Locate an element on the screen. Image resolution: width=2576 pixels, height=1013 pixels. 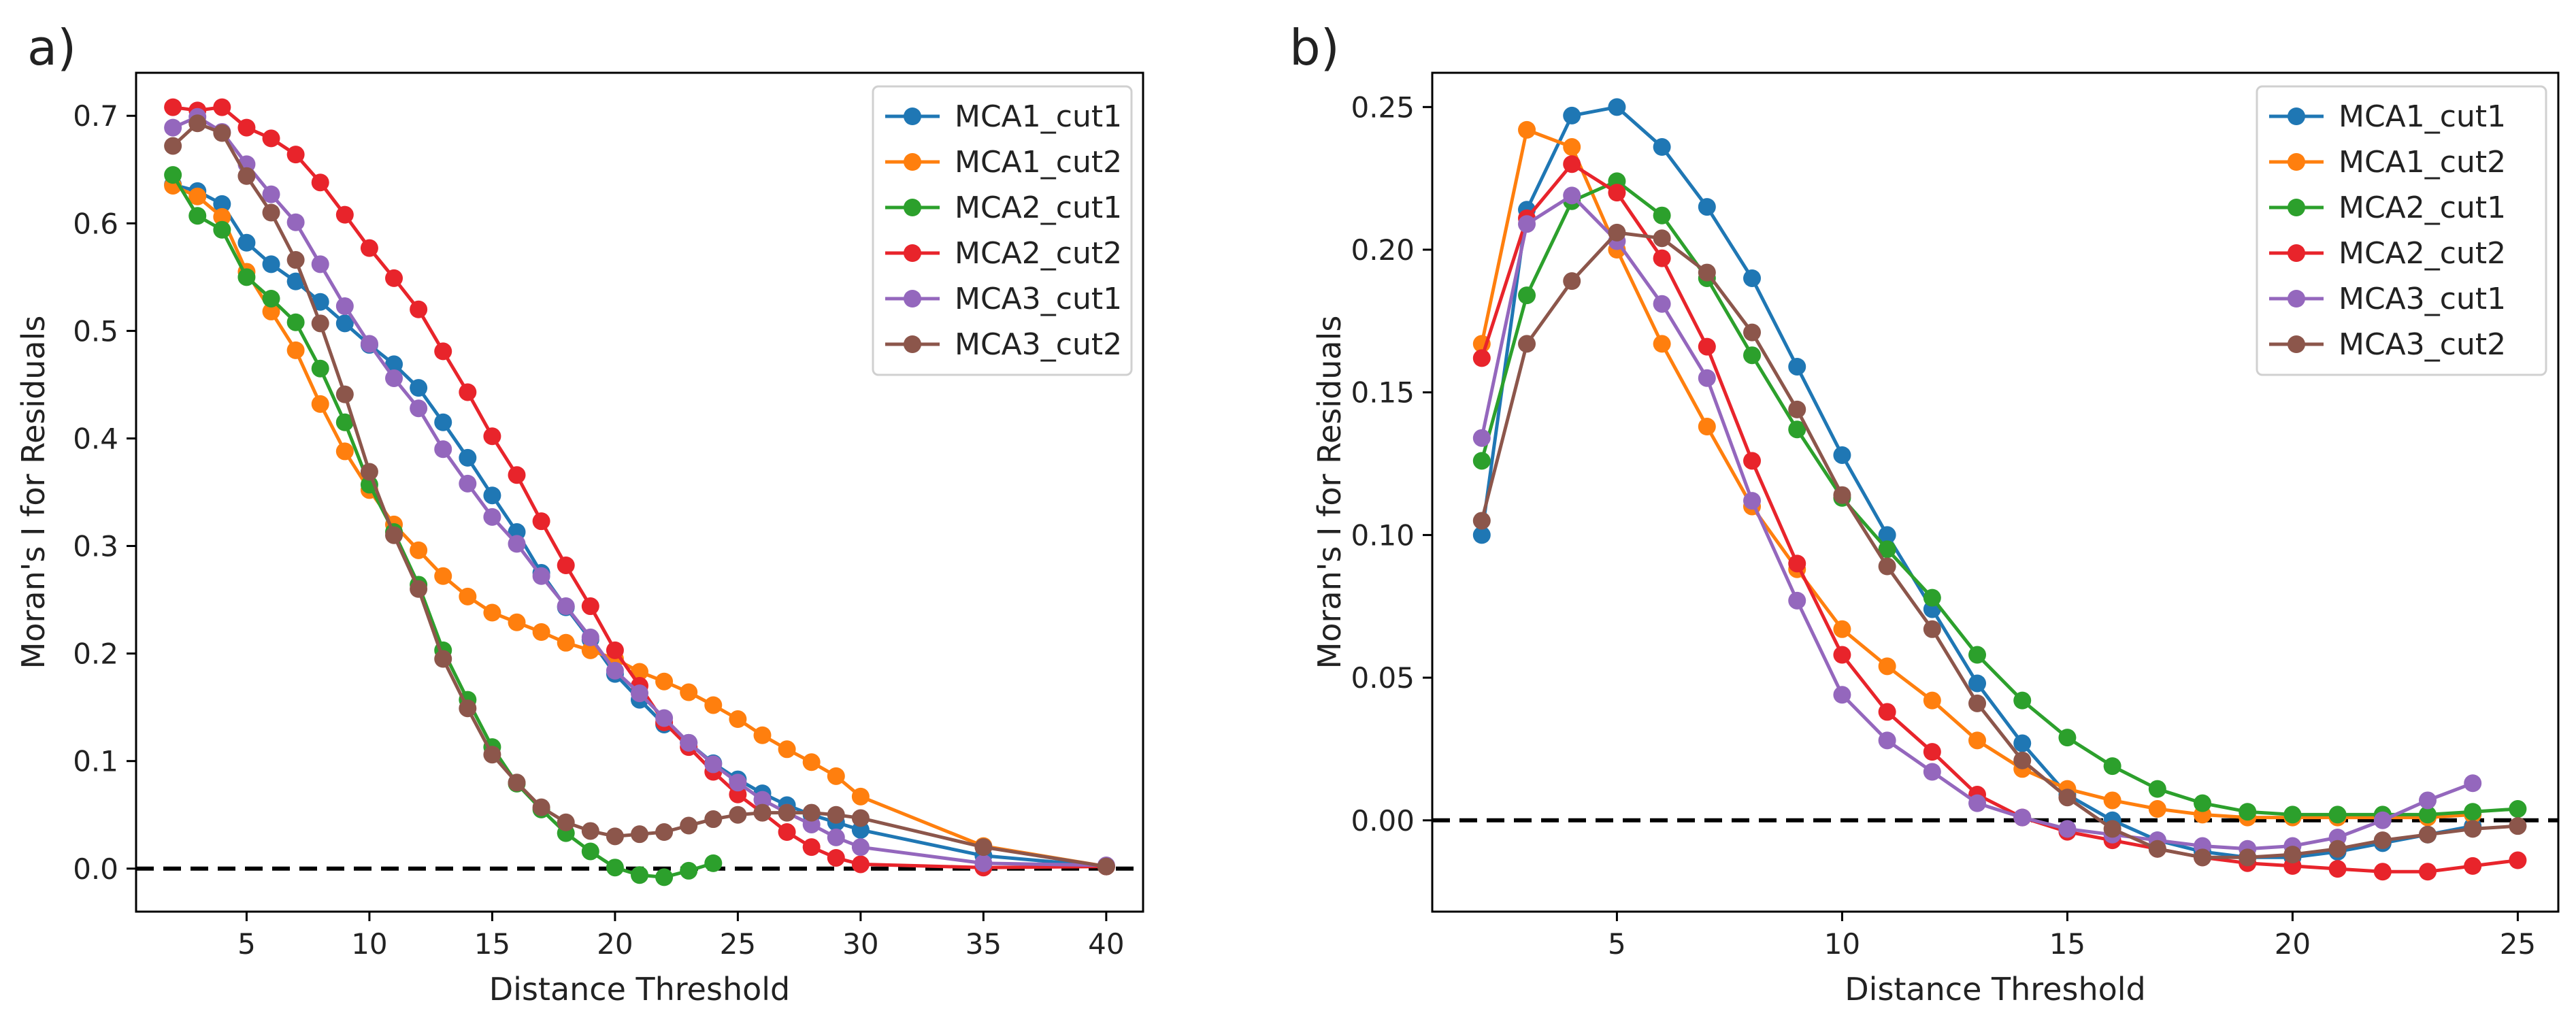
legend-item: MCA2_cut1 is located at coordinates (2387, 207).